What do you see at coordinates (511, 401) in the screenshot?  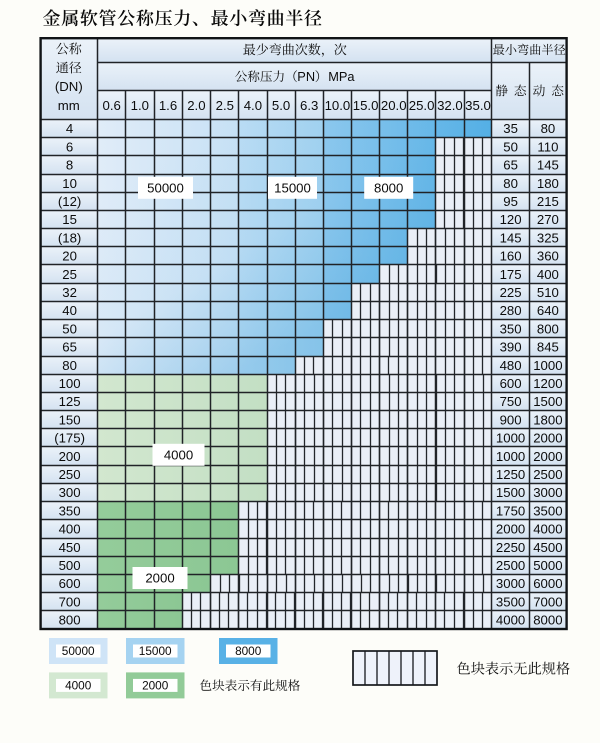 I see `svg-text: 750` at bounding box center [511, 401].